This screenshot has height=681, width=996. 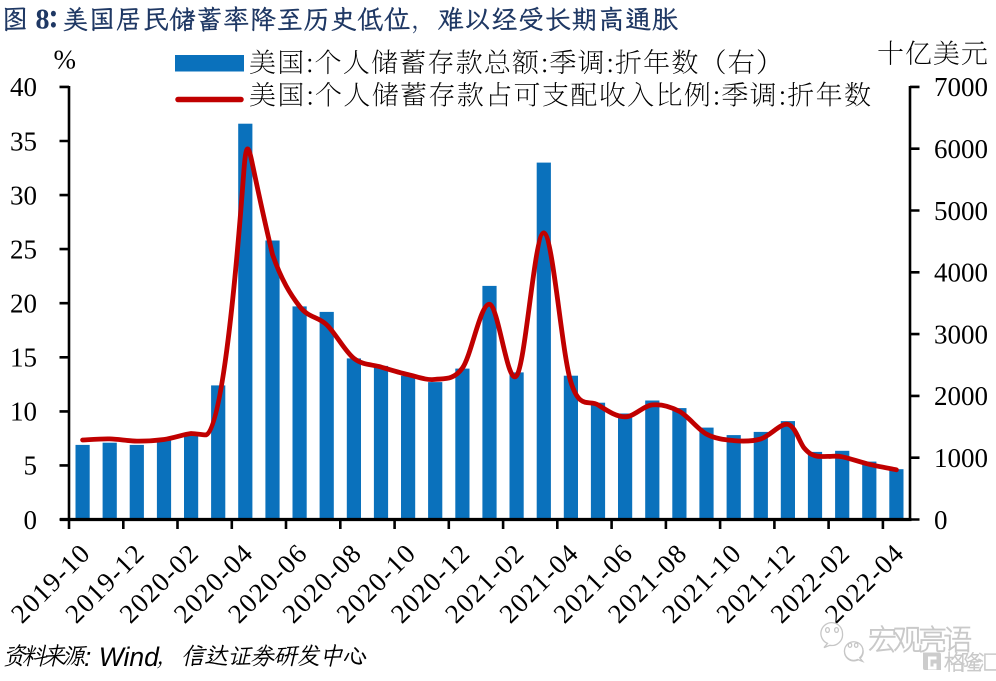 What do you see at coordinates (961, 149) in the screenshot?
I see `svg-text: 6000` at bounding box center [961, 149].